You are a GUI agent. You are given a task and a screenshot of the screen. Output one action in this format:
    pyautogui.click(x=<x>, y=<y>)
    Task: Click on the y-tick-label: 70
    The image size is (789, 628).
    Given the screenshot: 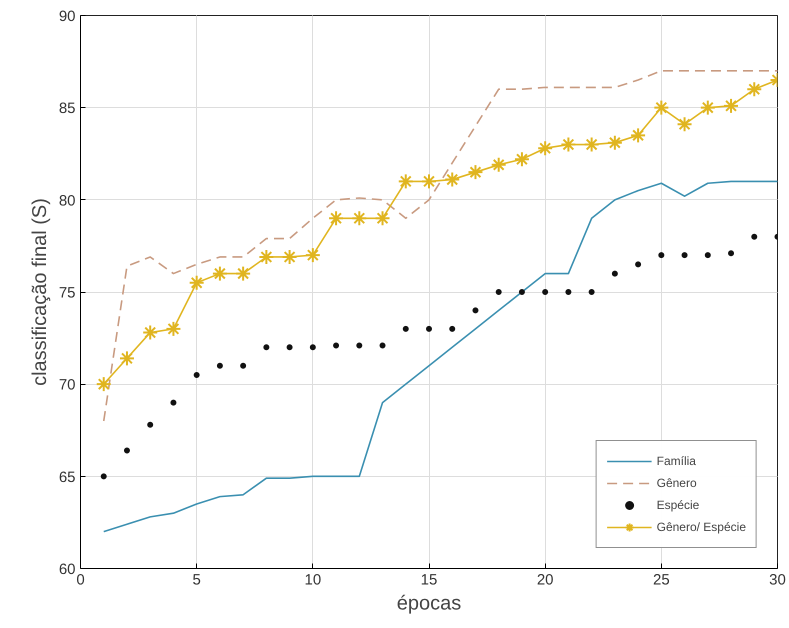 What is the action you would take?
    pyautogui.click(x=67, y=385)
    